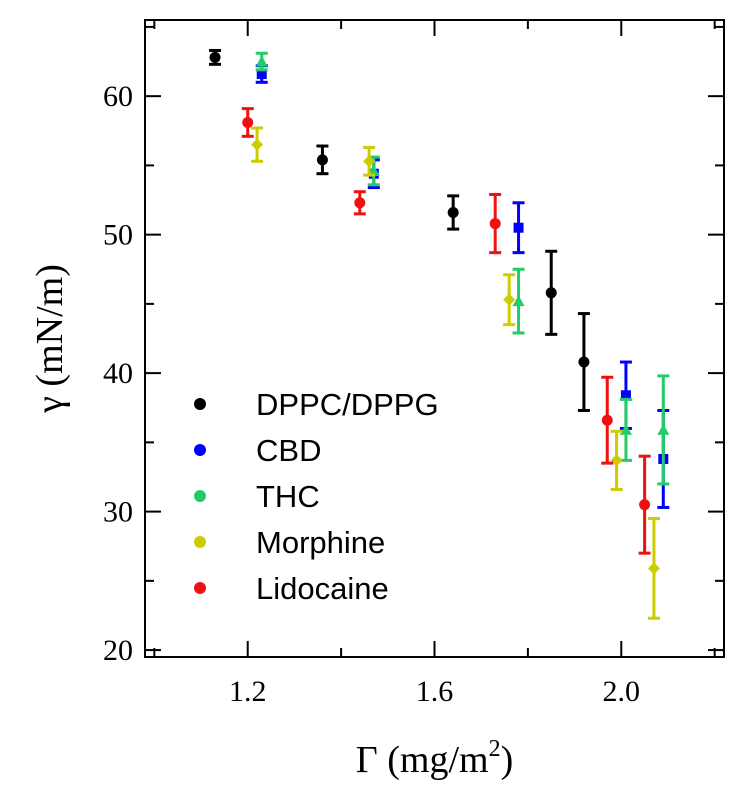 The image size is (736, 794). What do you see at coordinates (118, 96) in the screenshot?
I see `y-tick-label: 60` at bounding box center [118, 96].